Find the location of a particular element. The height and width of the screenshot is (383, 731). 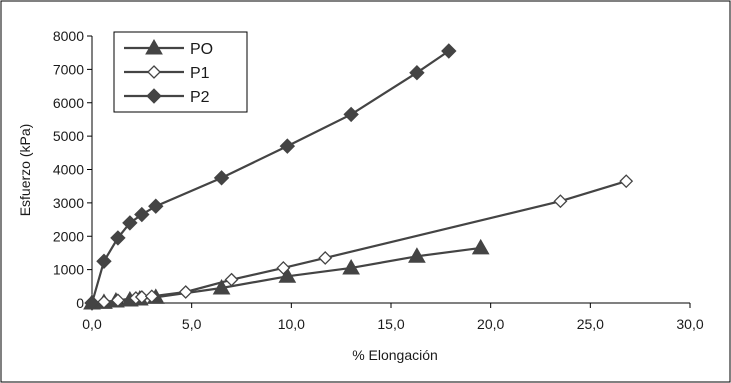

y-tick-label: 3000 is located at coordinates (68, 203).